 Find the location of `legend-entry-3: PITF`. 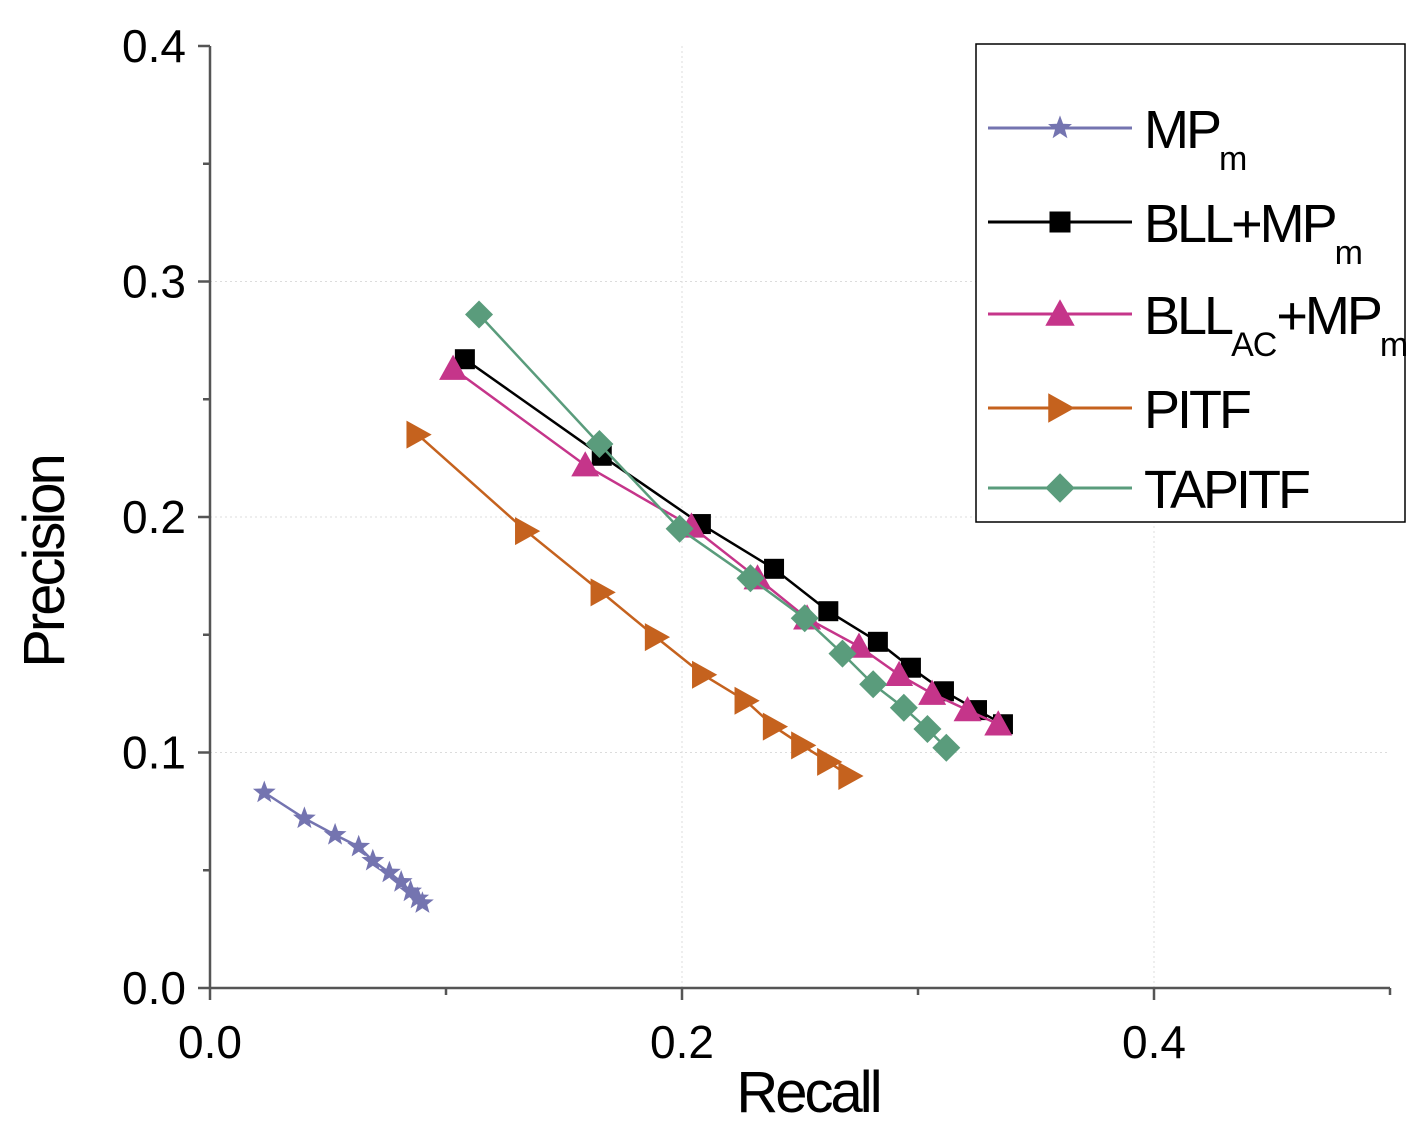

legend-entry-3: PITF is located at coordinates (1120, 410).